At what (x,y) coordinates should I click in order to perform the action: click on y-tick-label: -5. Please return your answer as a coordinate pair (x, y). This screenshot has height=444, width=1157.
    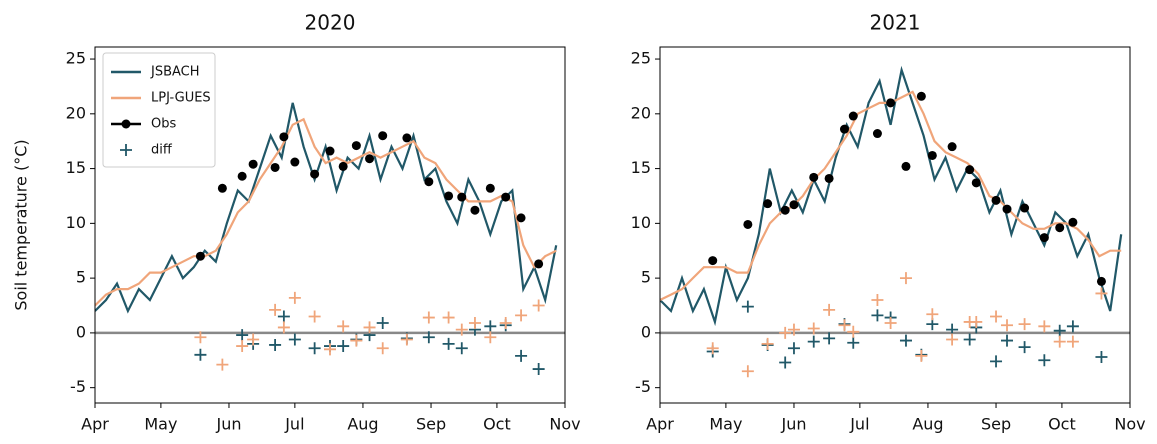
    Looking at the image, I should click on (78, 386).